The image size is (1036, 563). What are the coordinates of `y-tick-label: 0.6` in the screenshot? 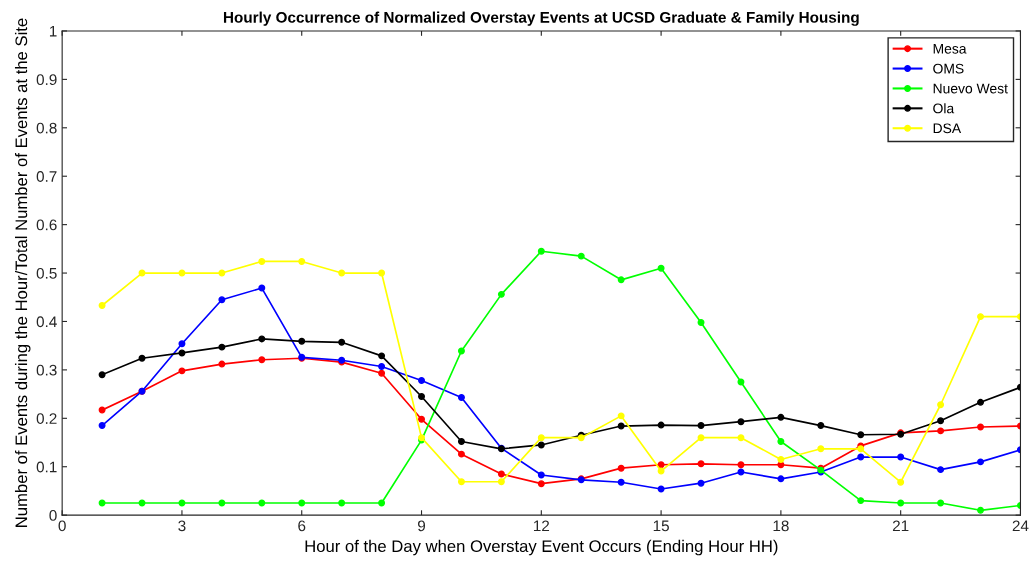 It's located at (46, 225).